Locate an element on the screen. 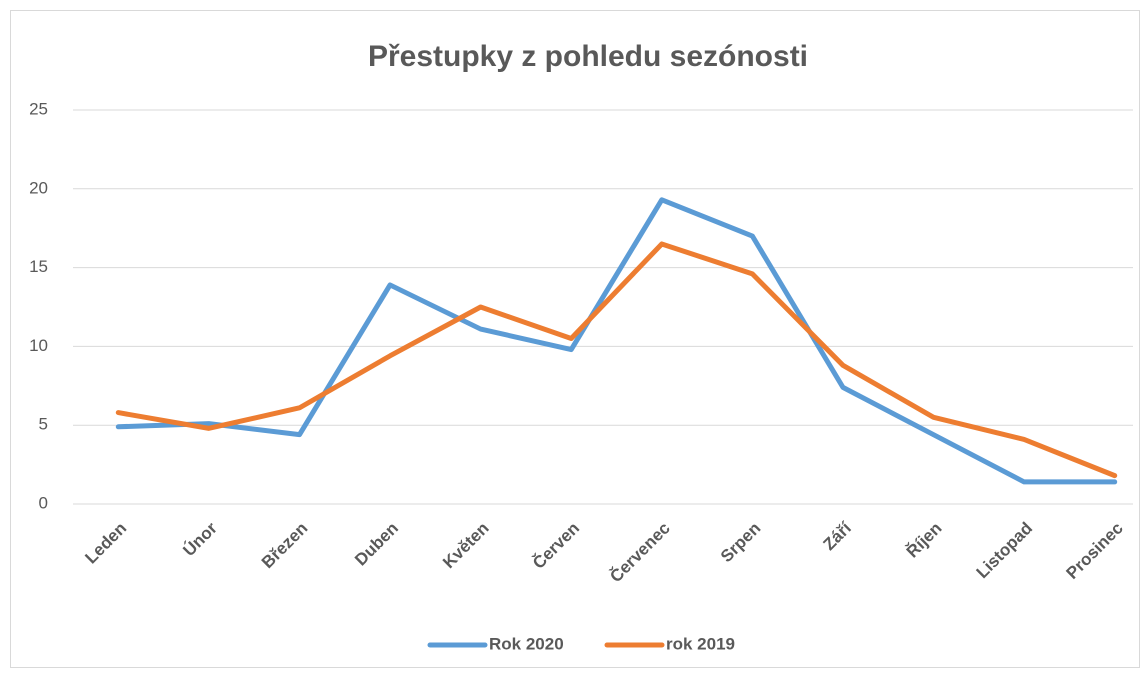 The height and width of the screenshot is (675, 1147). chart-title: Přestupky z pohledu sezónosti is located at coordinates (588, 56).